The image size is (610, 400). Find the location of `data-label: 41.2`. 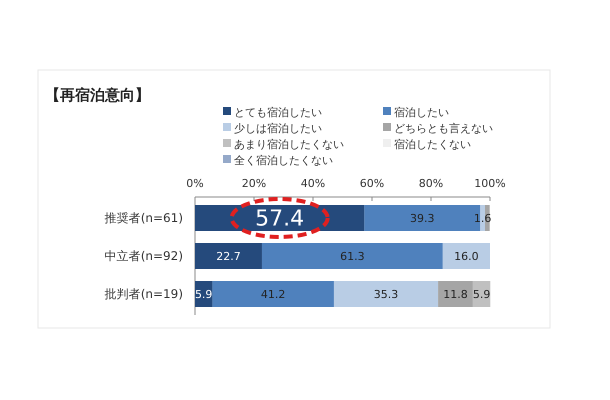

data-label: 41.2 is located at coordinates (273, 294).